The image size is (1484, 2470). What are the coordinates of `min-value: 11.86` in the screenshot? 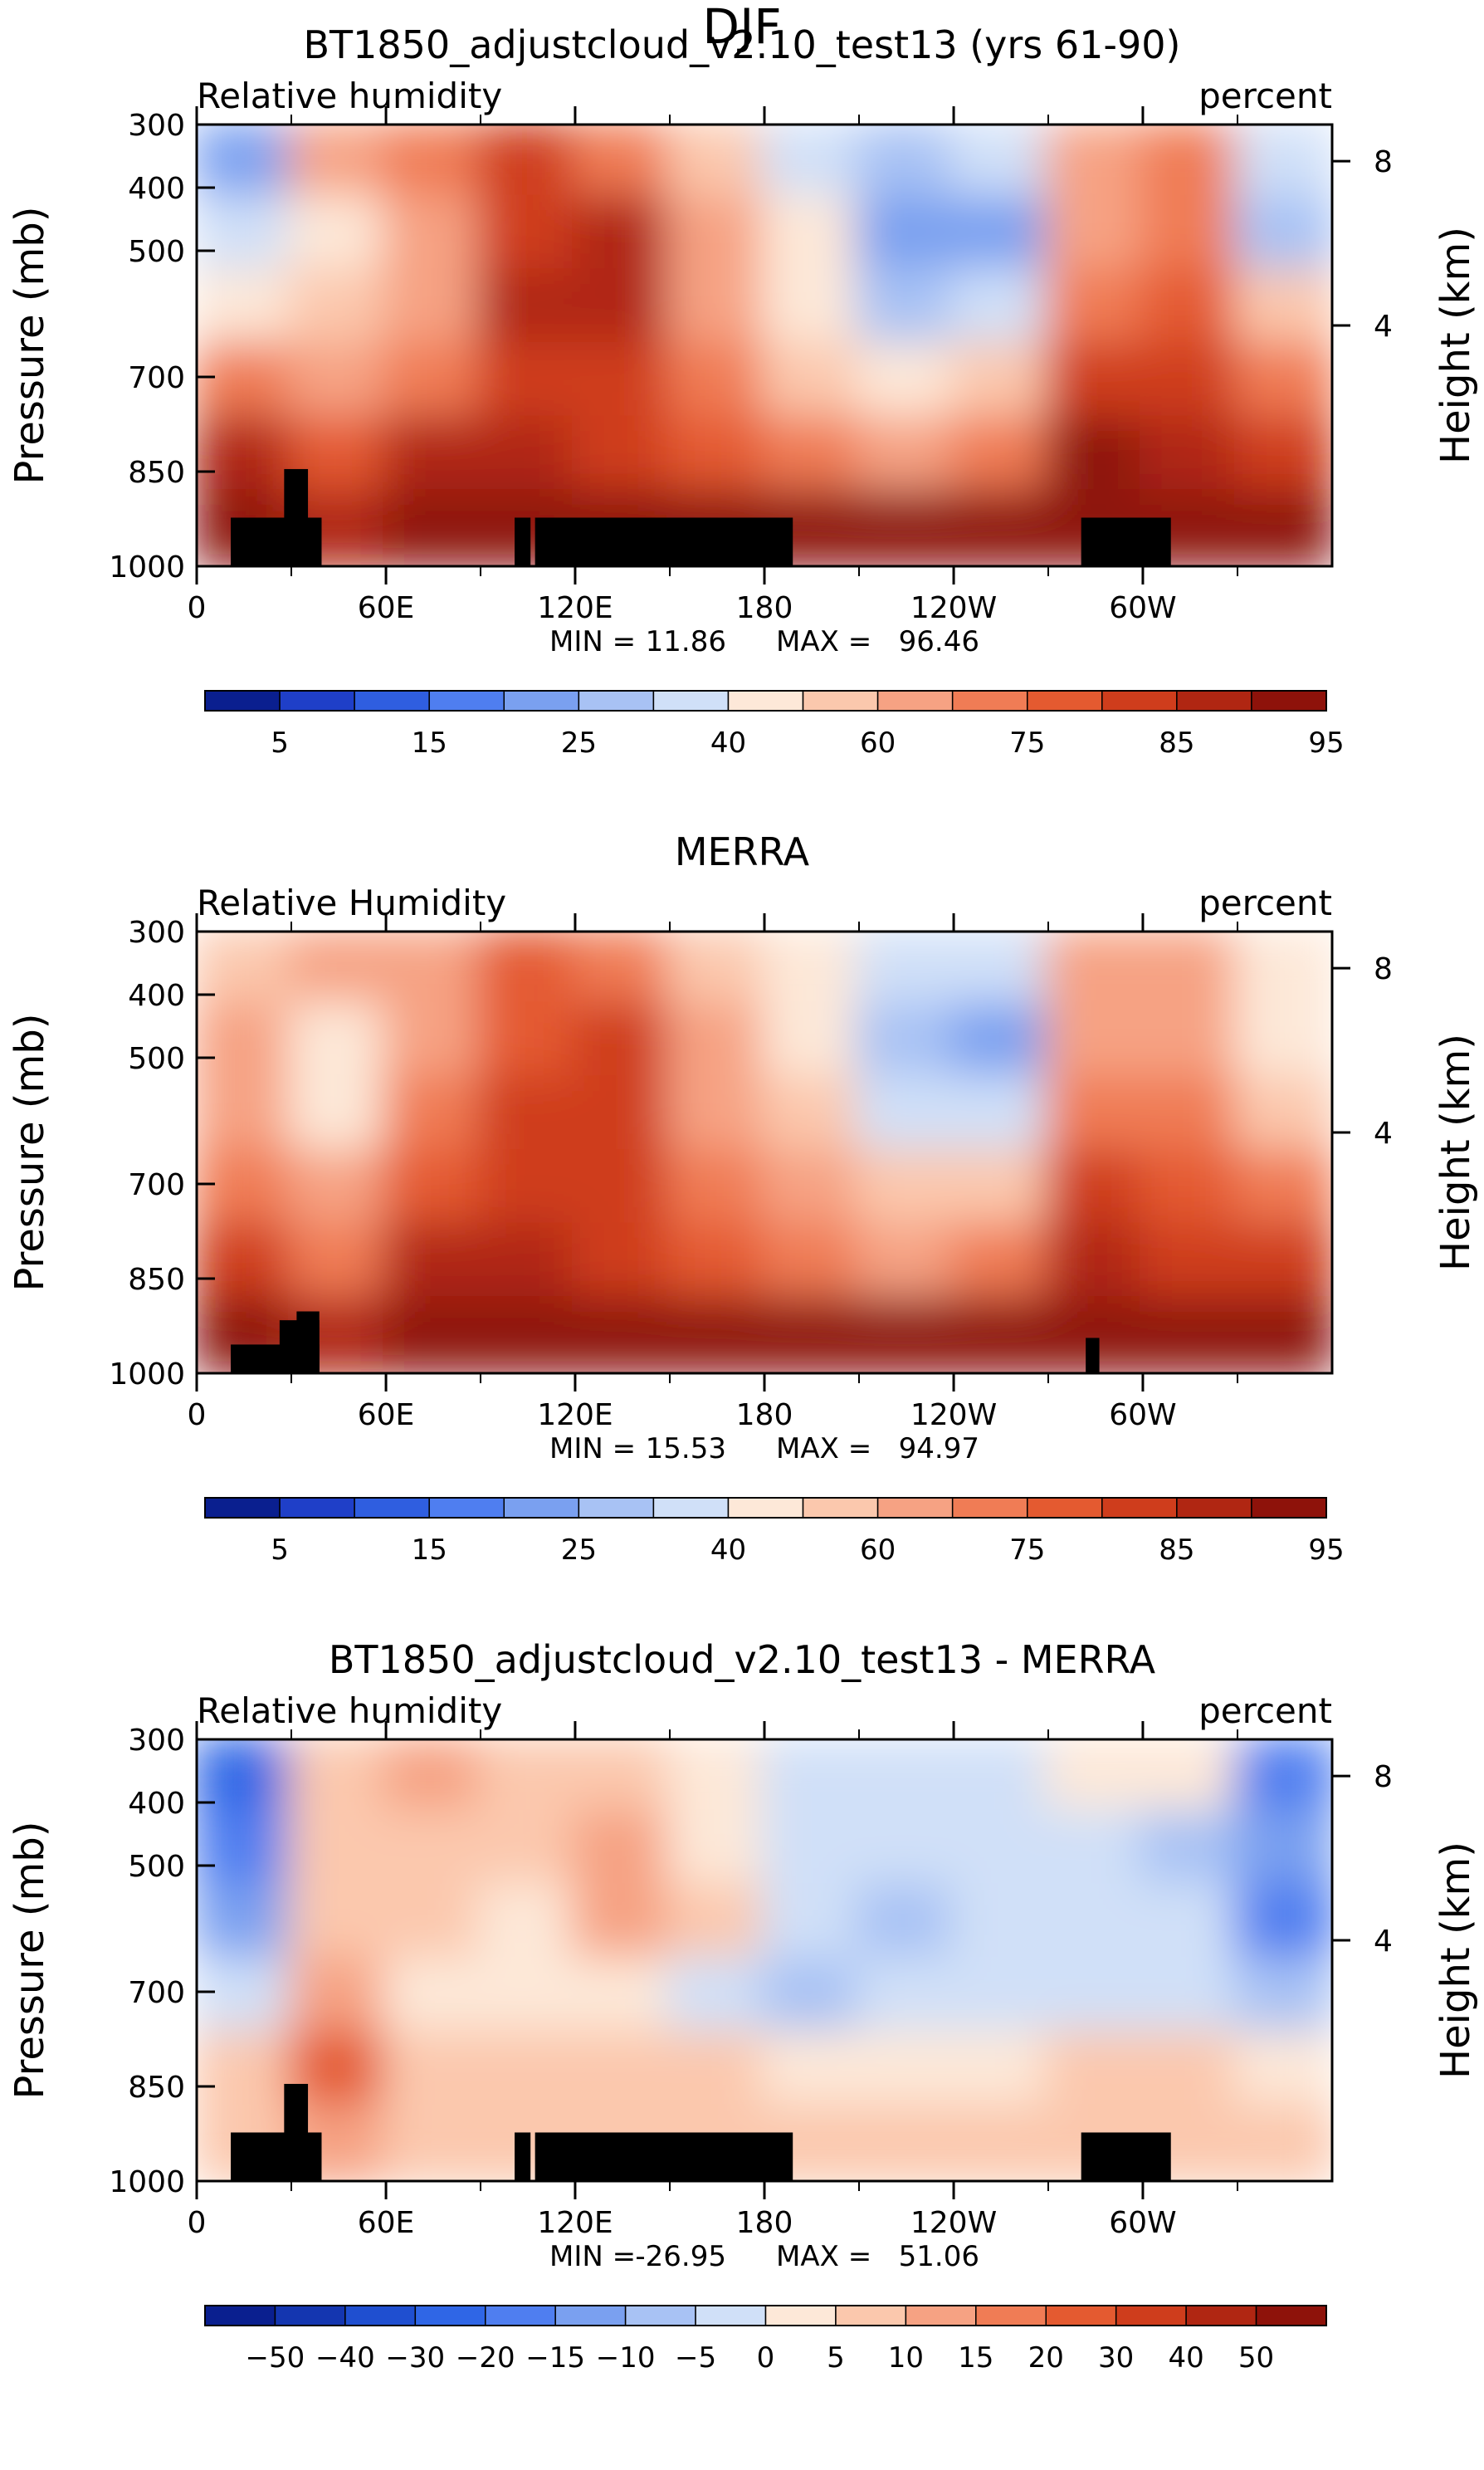 It's located at (686, 641).